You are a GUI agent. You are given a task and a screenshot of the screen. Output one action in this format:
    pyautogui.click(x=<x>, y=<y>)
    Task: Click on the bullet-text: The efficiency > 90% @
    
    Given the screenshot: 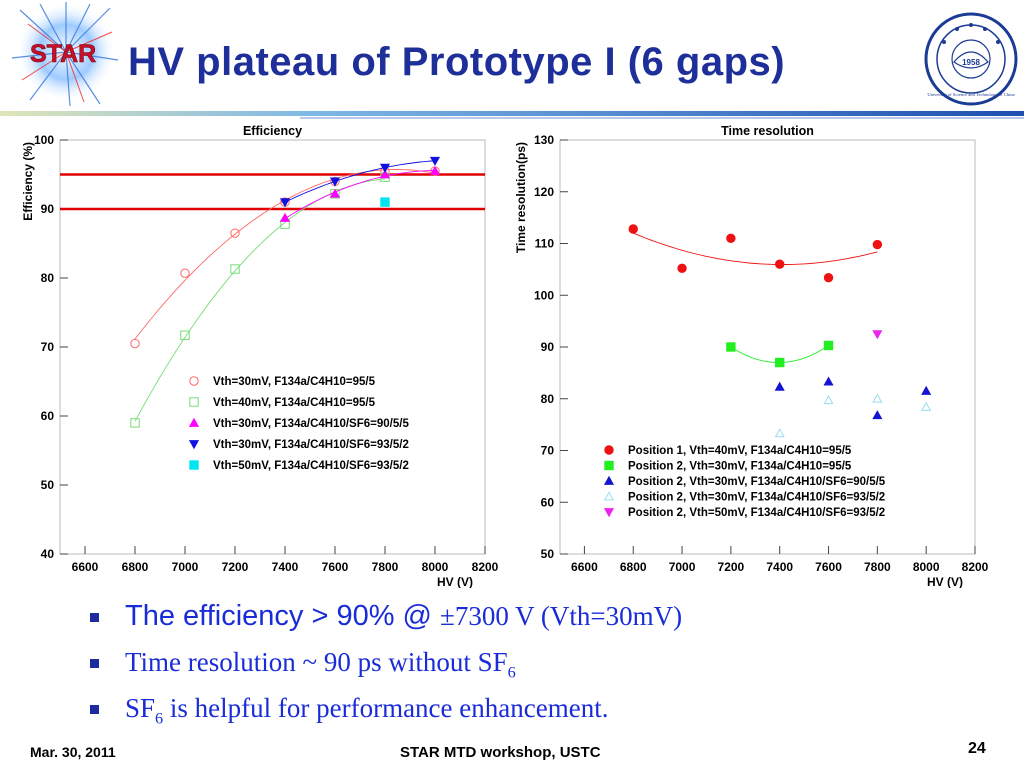 What is the action you would take?
    pyautogui.click(x=283, y=616)
    